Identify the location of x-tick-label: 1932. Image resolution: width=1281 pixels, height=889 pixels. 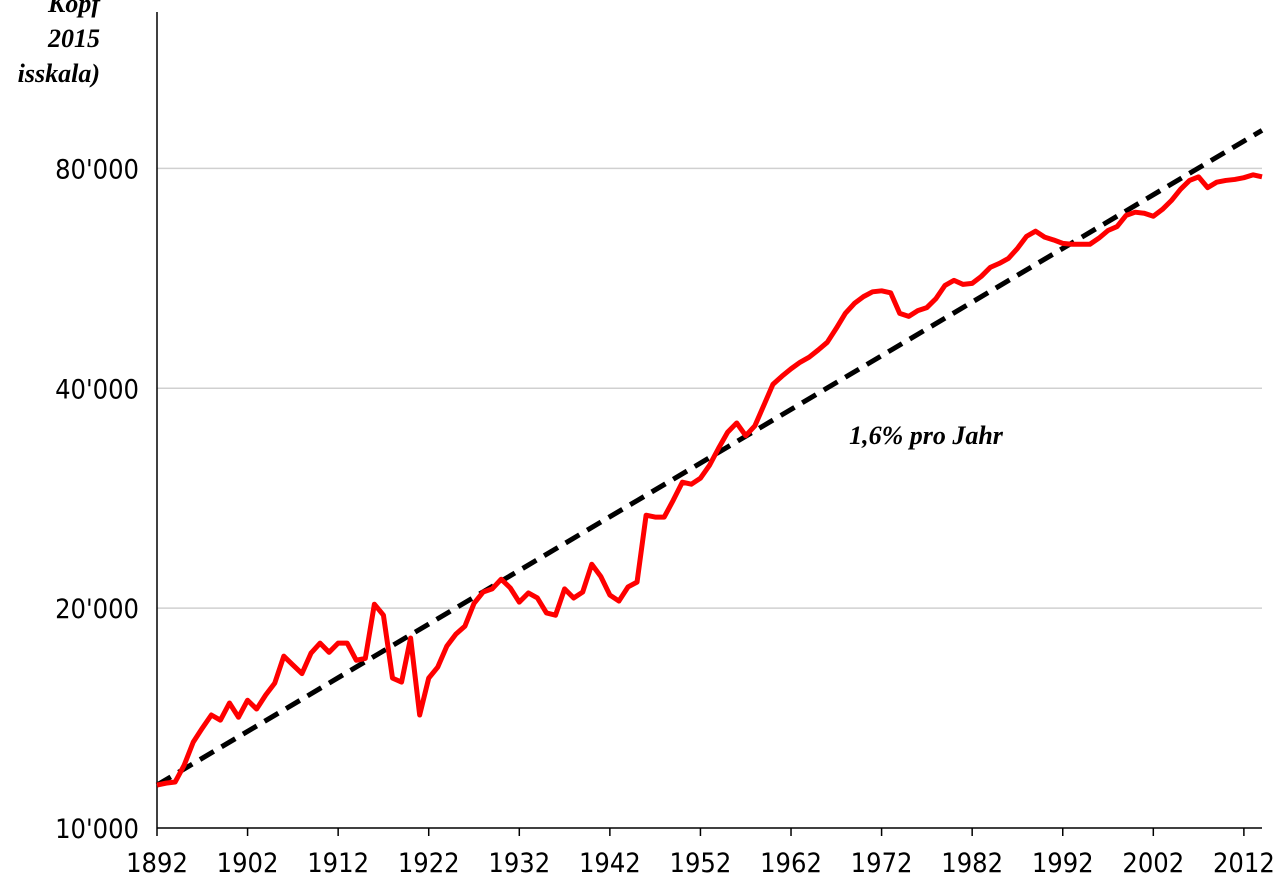
(519, 863).